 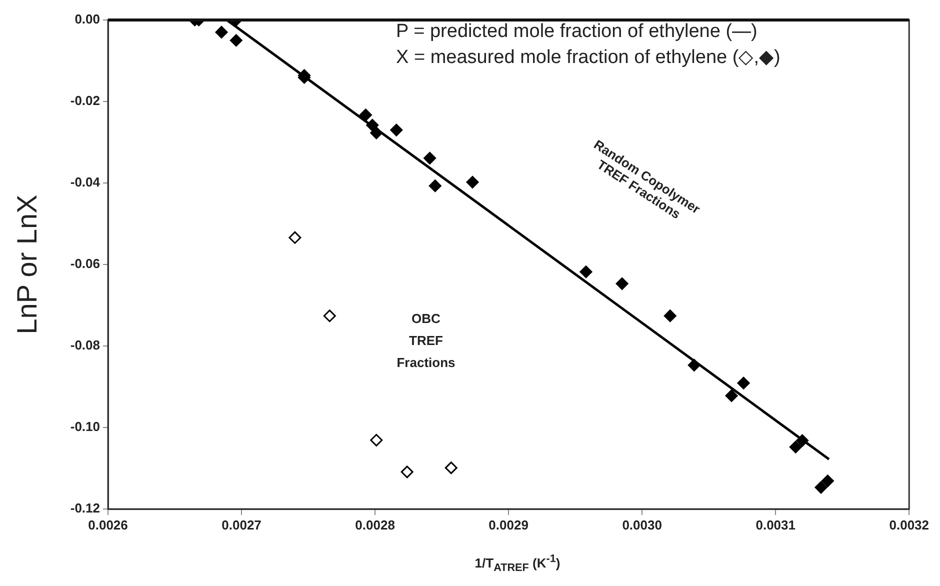 I want to click on annotation: P = predicted mole fraction of ethylene (—), so click(x=577, y=32).